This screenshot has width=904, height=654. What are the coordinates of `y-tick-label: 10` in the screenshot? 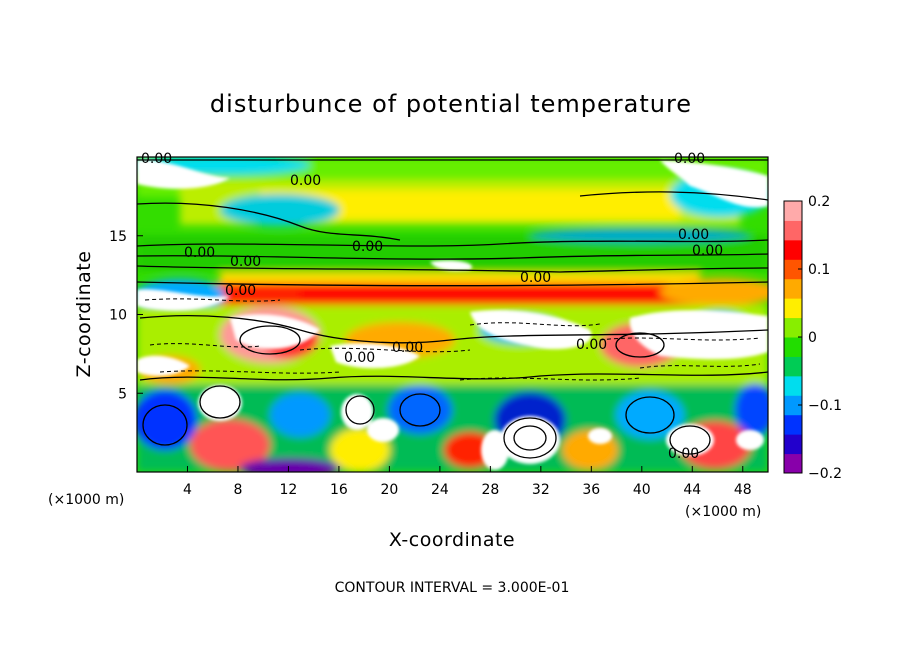 It's located at (118, 316).